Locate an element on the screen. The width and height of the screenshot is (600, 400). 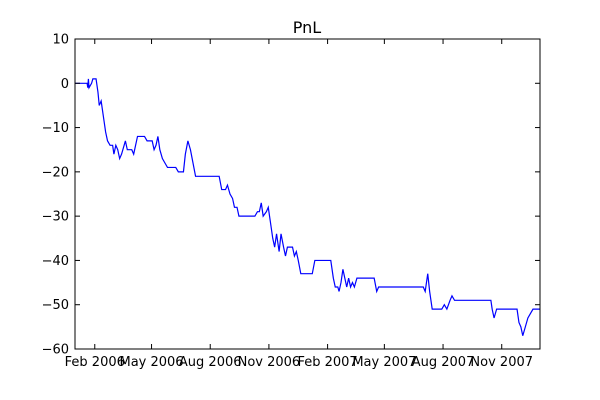
x-tick-label: Feb 2007 is located at coordinates (327, 362).